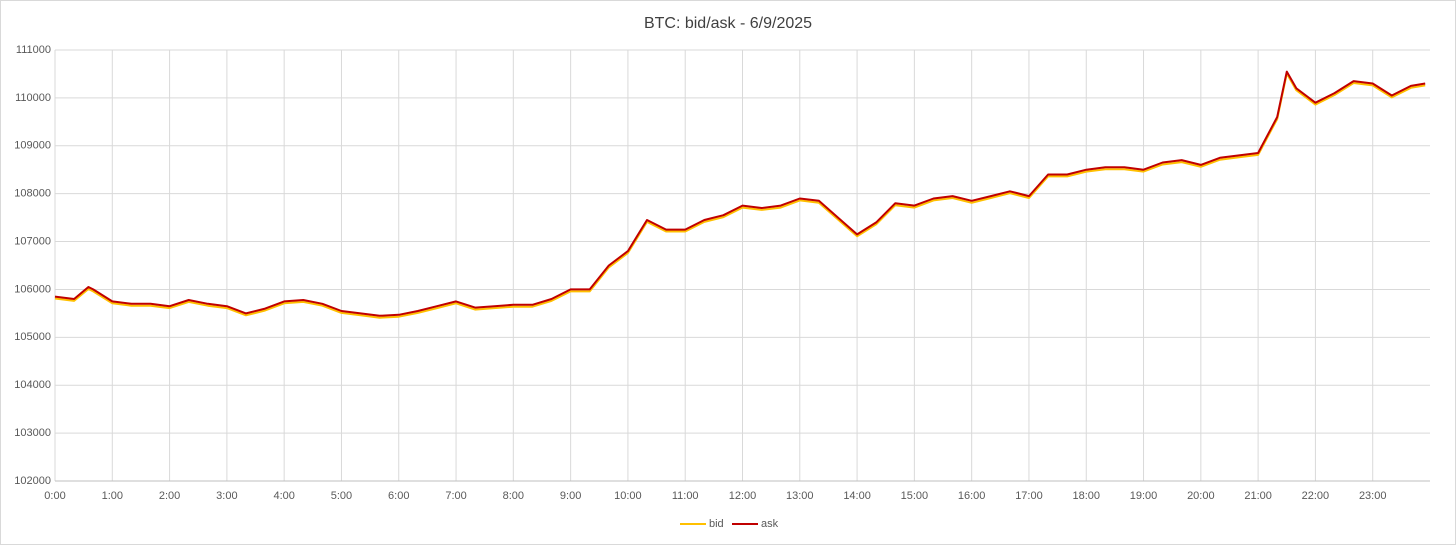 The image size is (1456, 545). I want to click on chart-title: BTC: bid/ask - 6/9/2025, so click(728, 23).